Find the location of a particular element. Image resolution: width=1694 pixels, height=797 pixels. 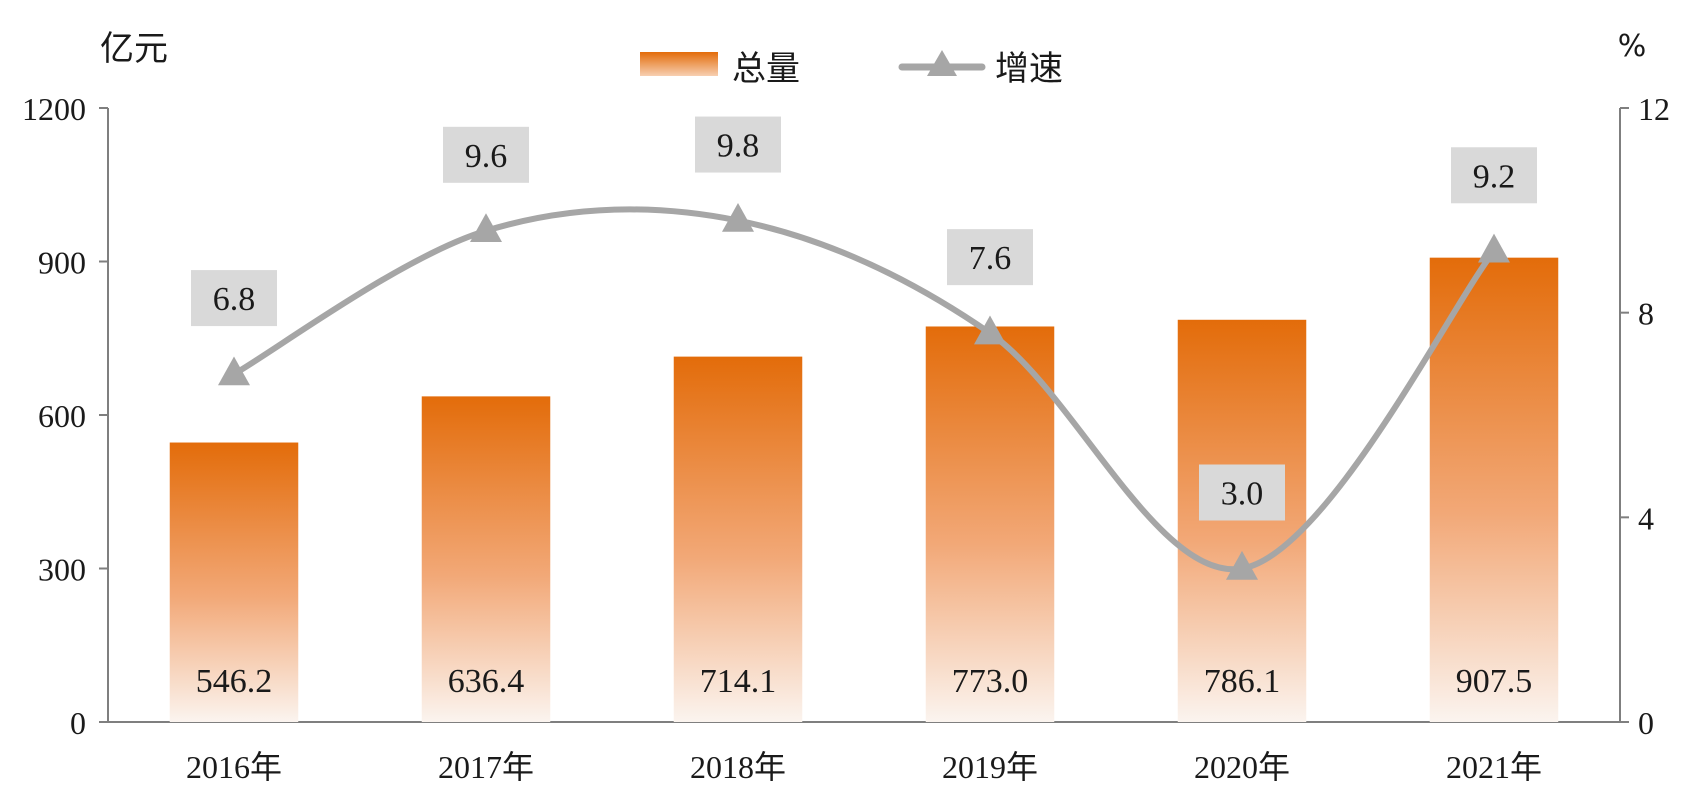

legend-bar-label: 总量 is located at coordinates (766, 69).